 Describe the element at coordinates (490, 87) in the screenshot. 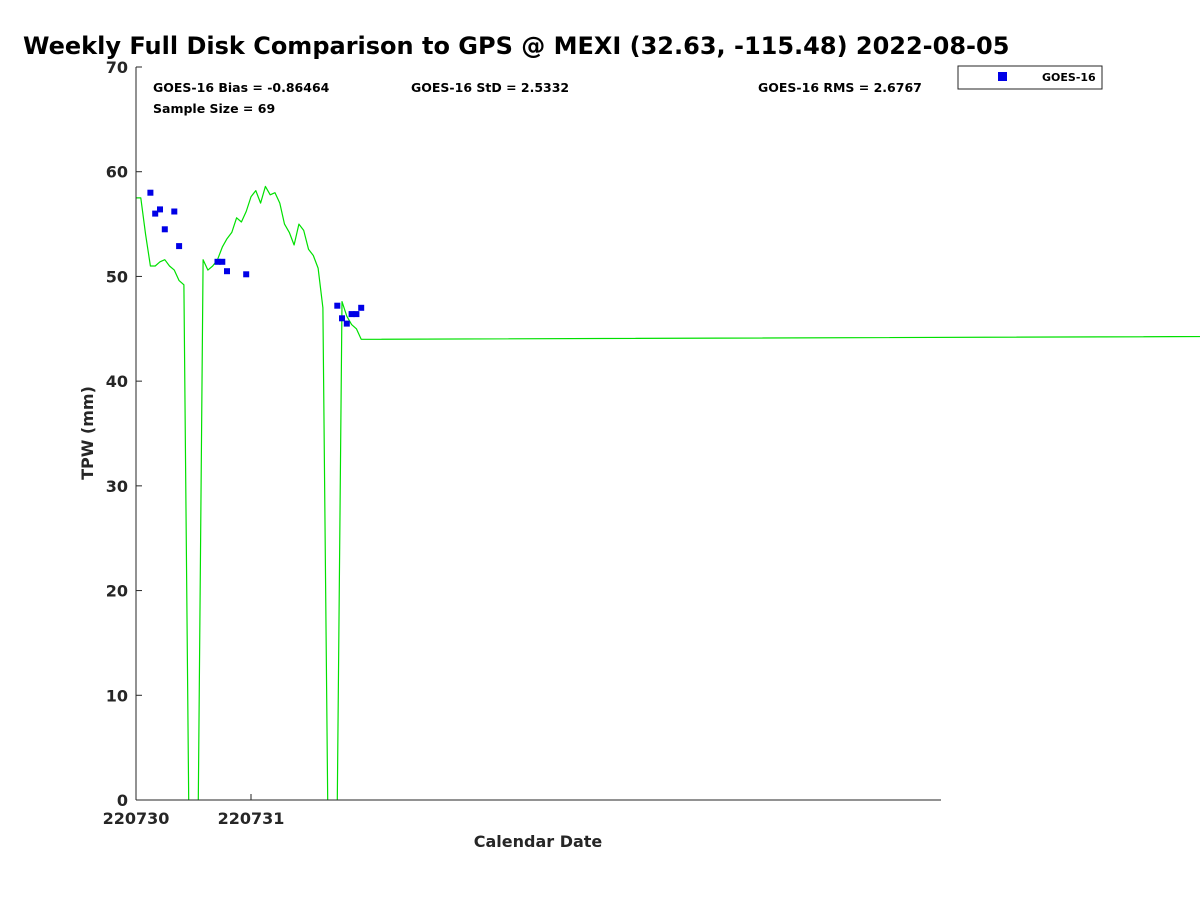

I see `std-stat: GOES-16 StD = 2.5332` at that location.